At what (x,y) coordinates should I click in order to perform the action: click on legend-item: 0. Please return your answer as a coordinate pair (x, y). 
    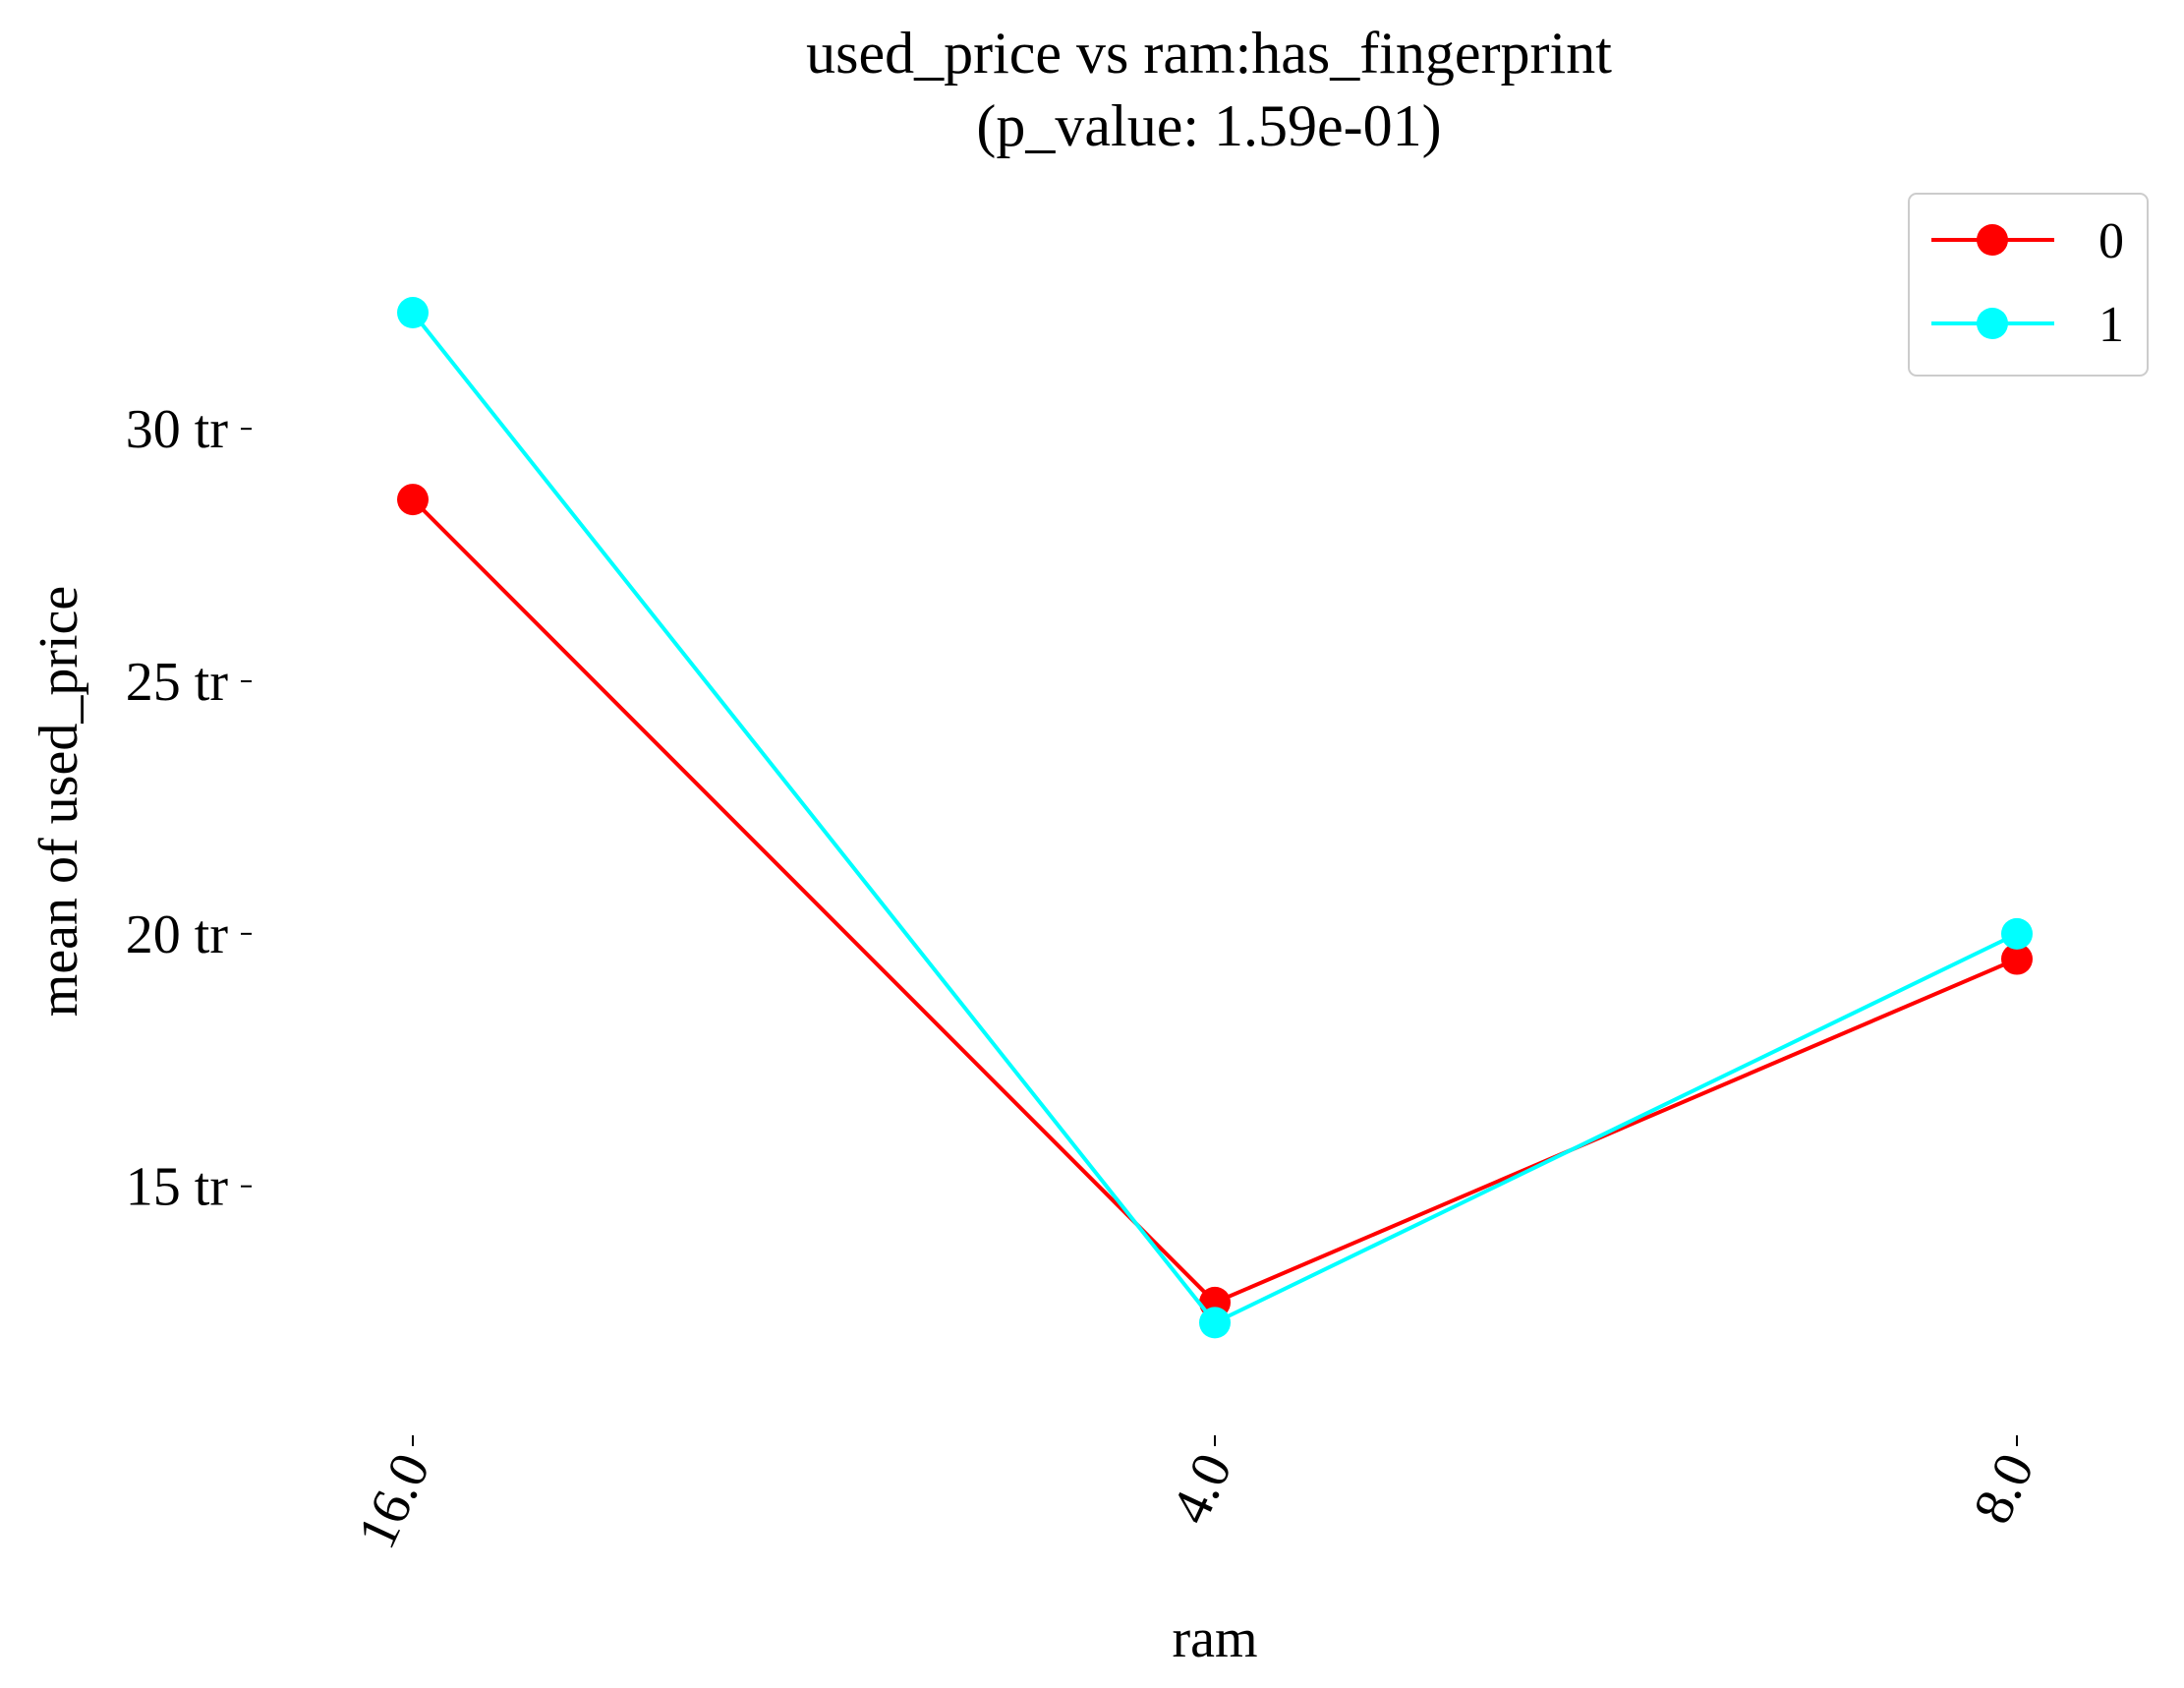
    Looking at the image, I should click on (2027, 241).